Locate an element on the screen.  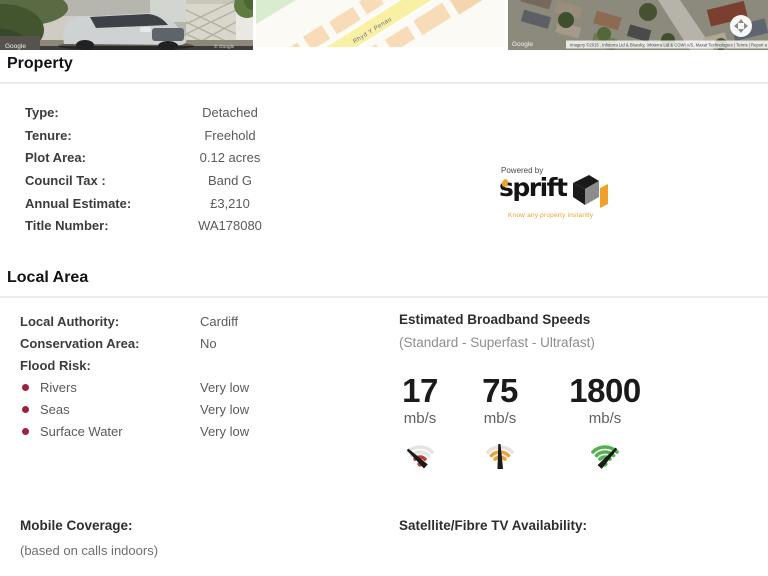
speed-value: 17 is located at coordinates (420, 390).